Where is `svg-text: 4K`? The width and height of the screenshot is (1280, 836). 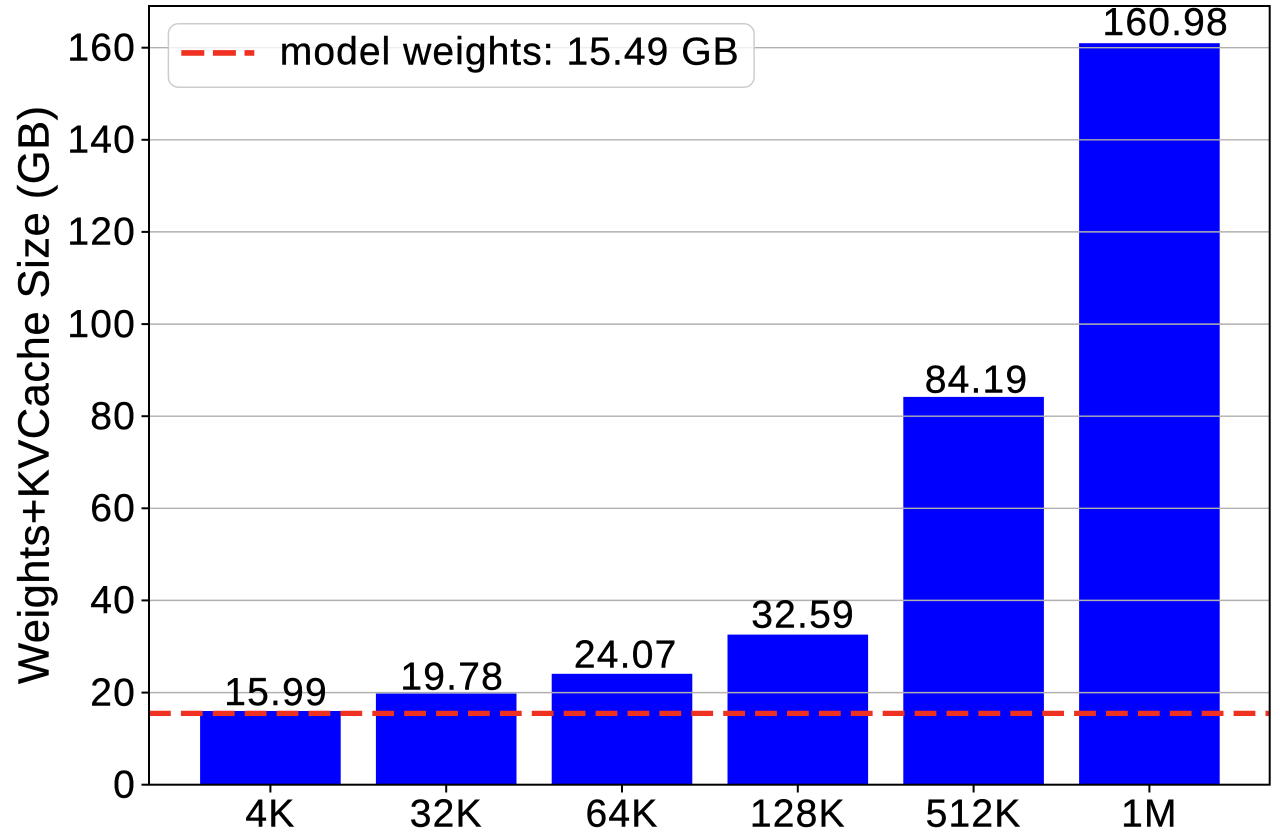 svg-text: 4K is located at coordinates (270, 814).